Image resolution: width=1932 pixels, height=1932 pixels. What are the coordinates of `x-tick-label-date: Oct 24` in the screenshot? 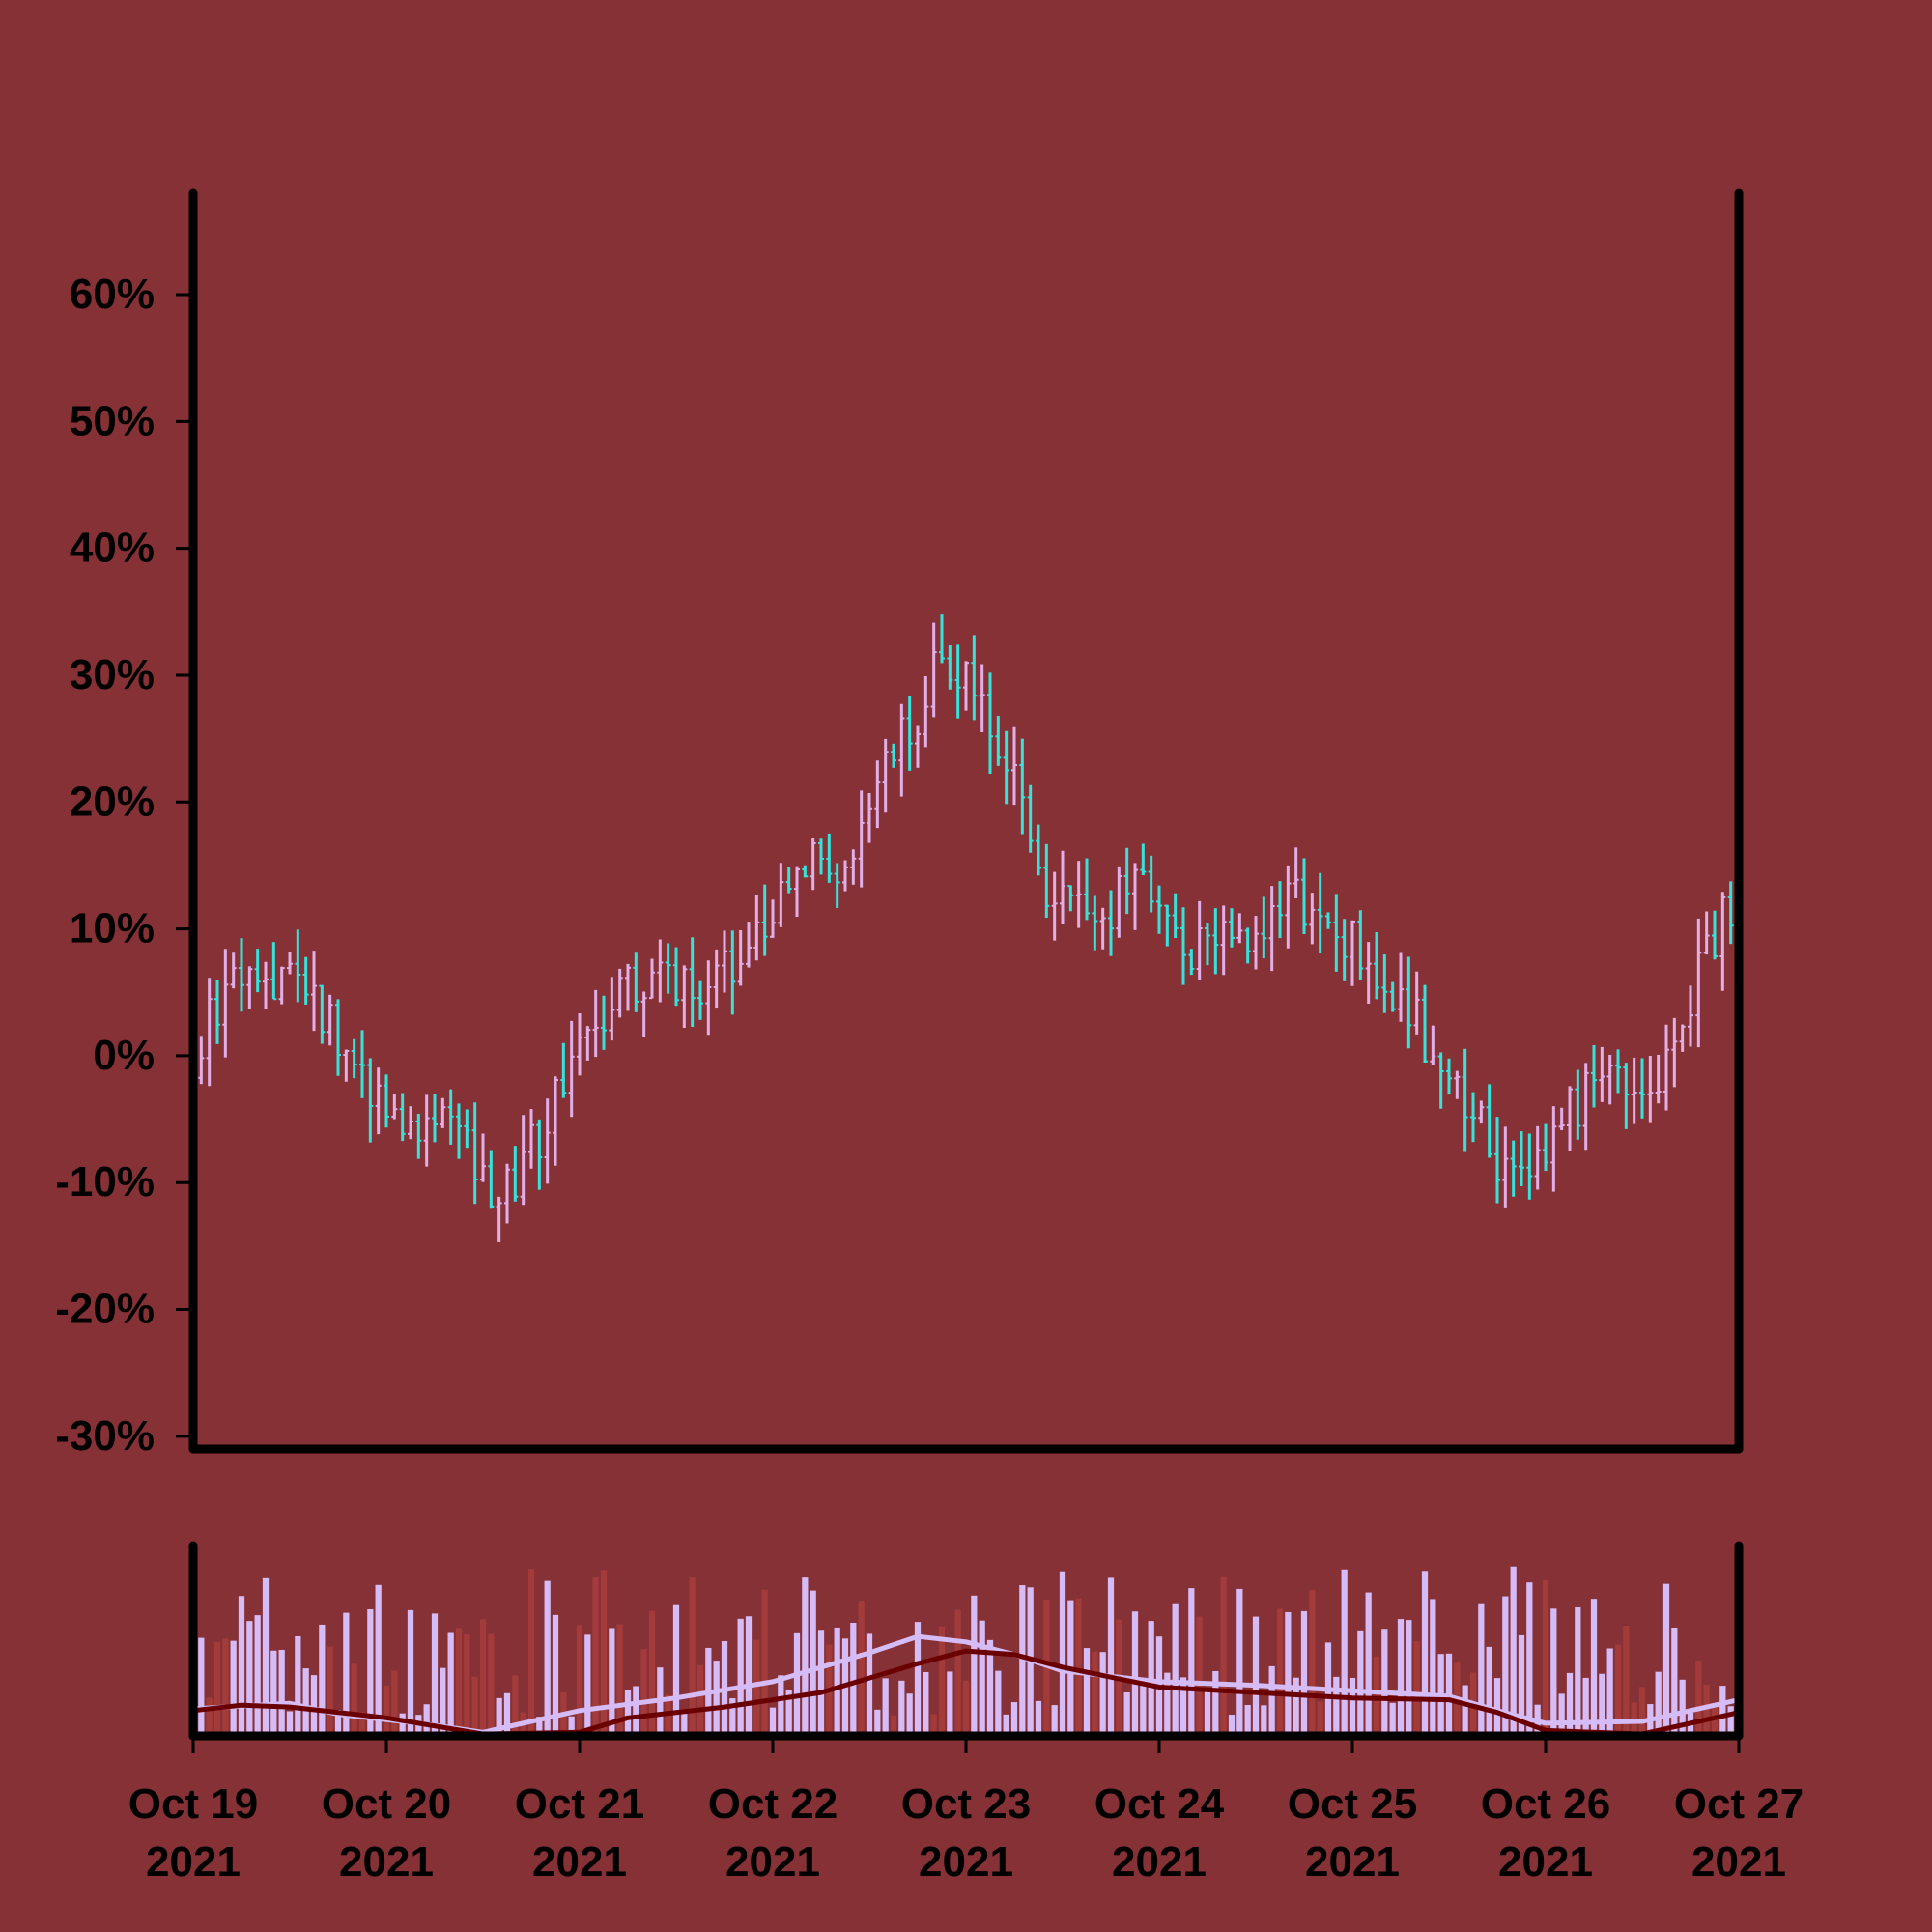 It's located at (1159, 1804).